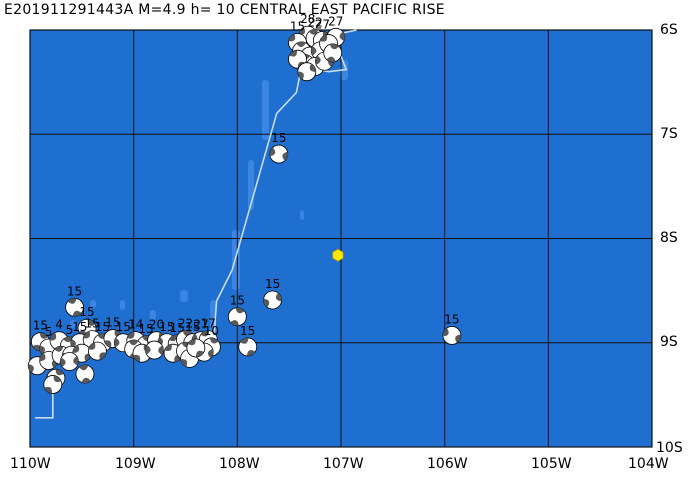 This screenshot has height=479, width=699. I want to click on lon-label-104w: 104W, so click(648, 464).